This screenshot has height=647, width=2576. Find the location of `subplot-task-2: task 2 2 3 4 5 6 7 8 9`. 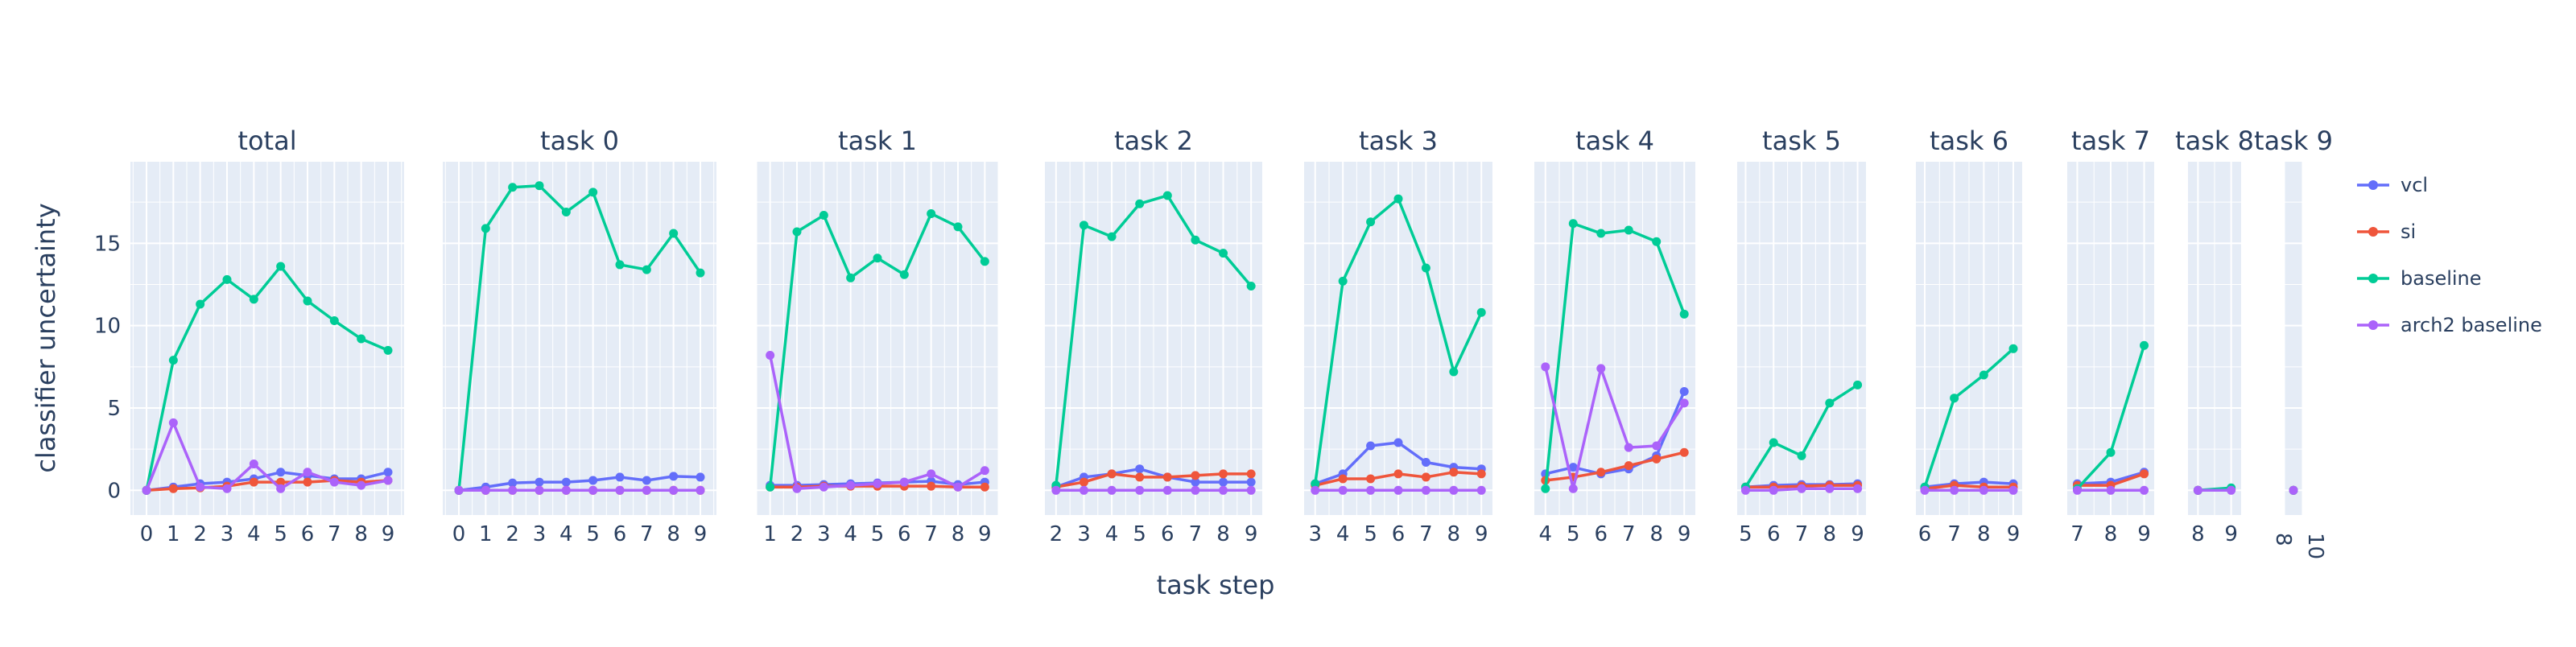

subplot-task-2: task 2 2 3 4 5 6 7 8 9 is located at coordinates (1153, 336).